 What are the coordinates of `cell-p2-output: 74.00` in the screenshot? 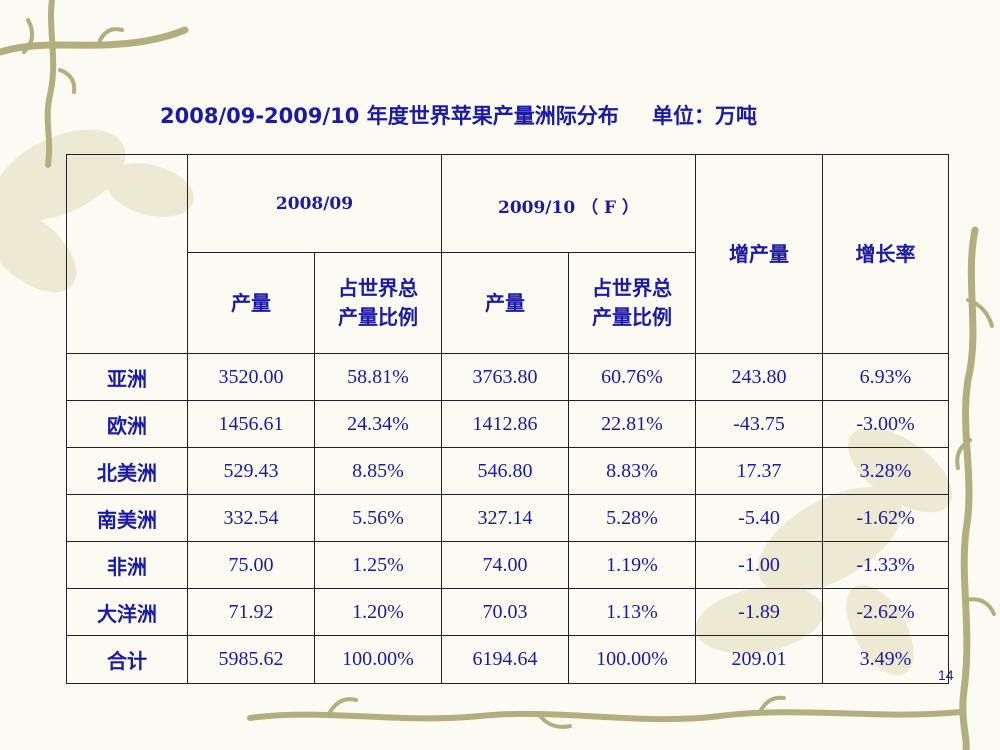 It's located at (505, 565).